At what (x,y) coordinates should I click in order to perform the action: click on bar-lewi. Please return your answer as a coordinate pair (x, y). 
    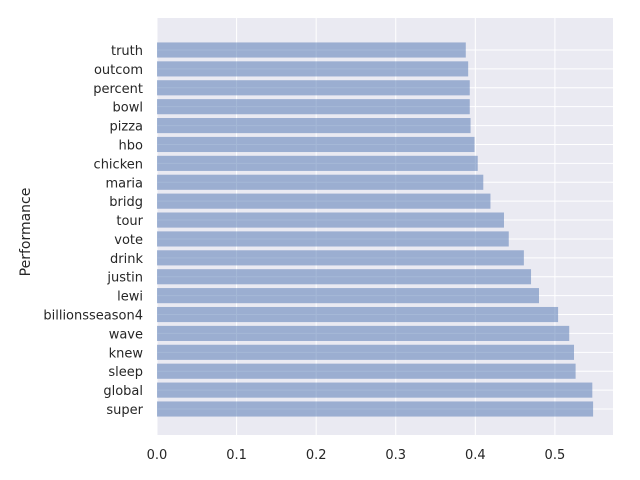
    Looking at the image, I should click on (348, 296).